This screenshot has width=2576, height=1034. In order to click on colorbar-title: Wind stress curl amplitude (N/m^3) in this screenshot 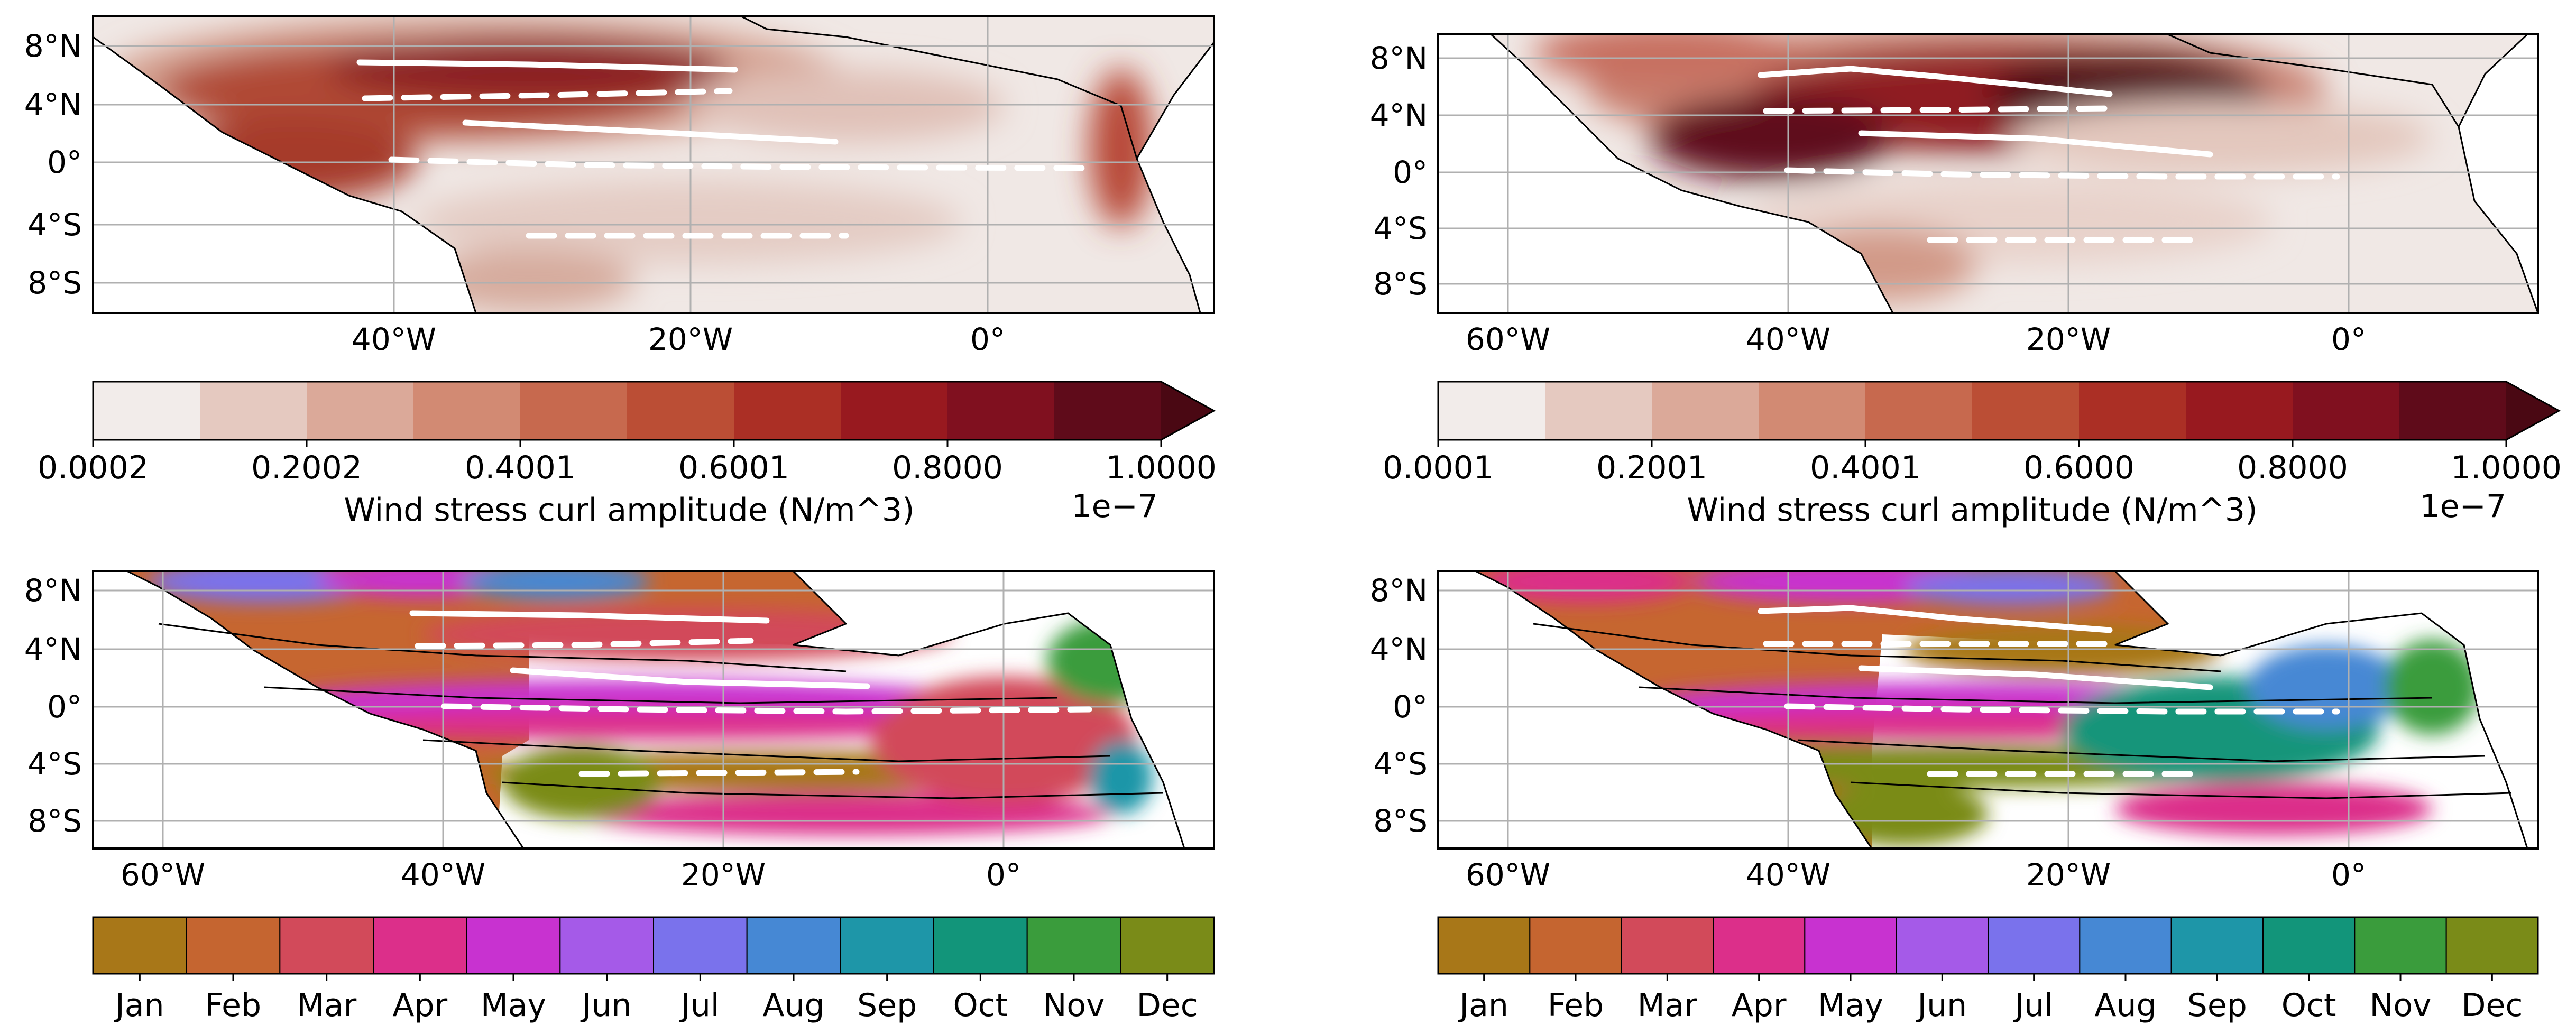, I will do `click(1972, 510)`.